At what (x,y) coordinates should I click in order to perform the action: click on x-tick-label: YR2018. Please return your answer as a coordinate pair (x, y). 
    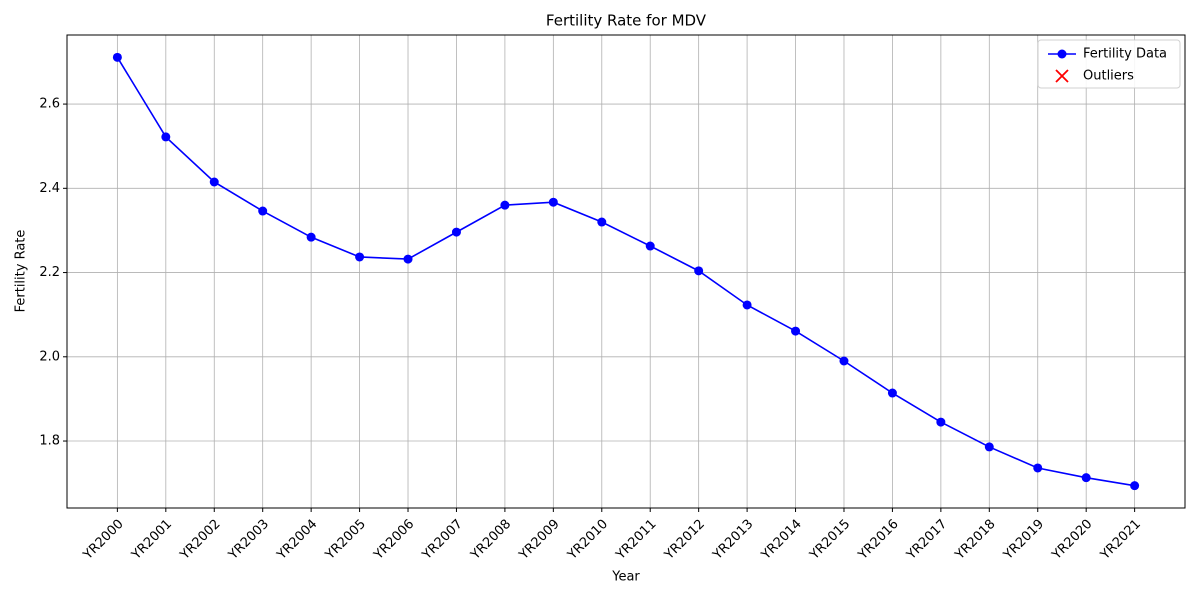
    Looking at the image, I should click on (975, 540).